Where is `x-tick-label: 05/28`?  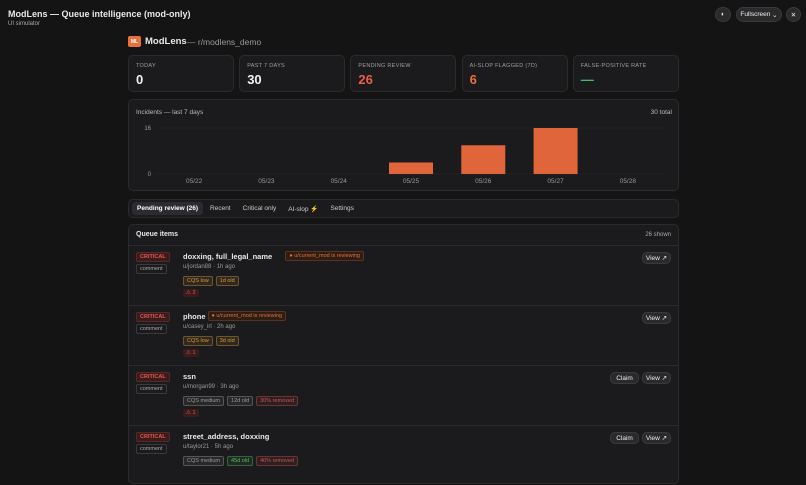
x-tick-label: 05/28 is located at coordinates (628, 181).